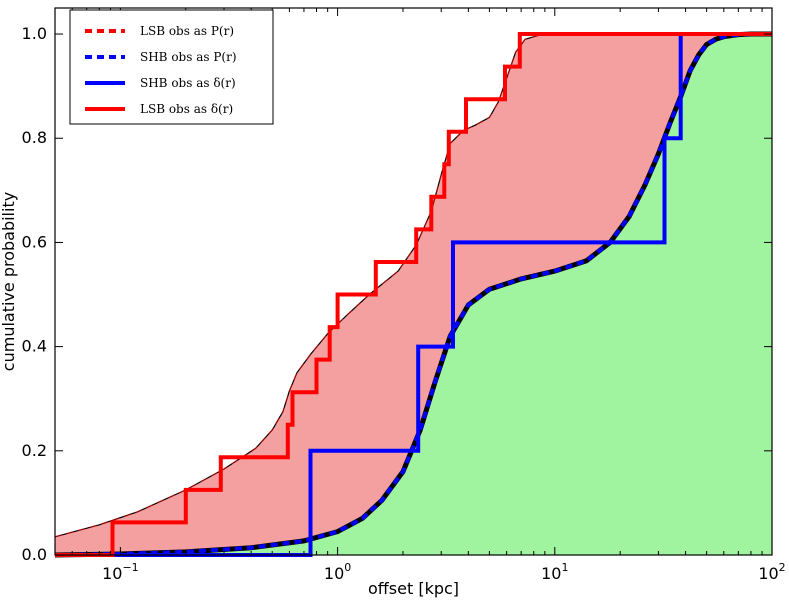 This screenshot has width=789, height=601. Describe the element at coordinates (34, 294) in the screenshot. I see `y-tick-labels: 0.0 0.2 0.4 0.6 0.8 1.0` at that location.